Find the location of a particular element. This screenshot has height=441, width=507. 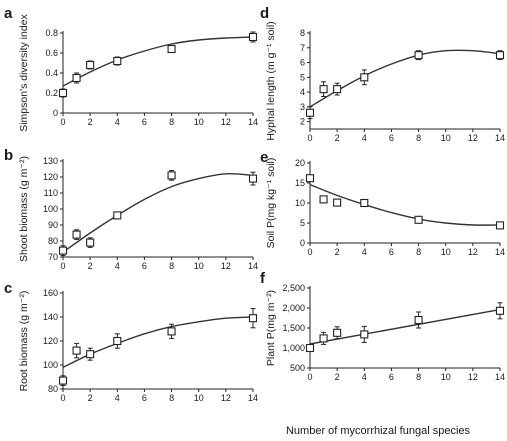

x-axis-title: Number of mycorrhizal fungal species is located at coordinates (378, 431).